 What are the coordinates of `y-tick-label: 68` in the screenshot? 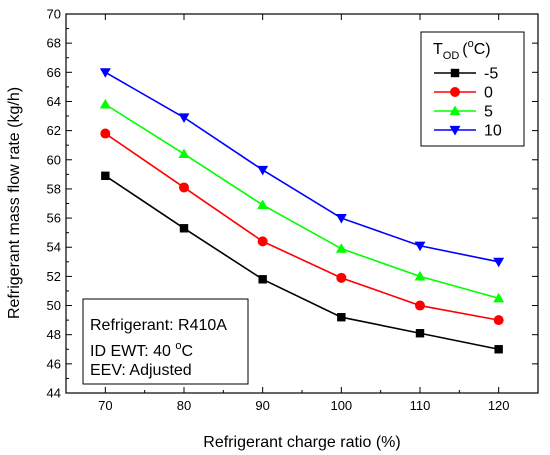 It's located at (54, 43).